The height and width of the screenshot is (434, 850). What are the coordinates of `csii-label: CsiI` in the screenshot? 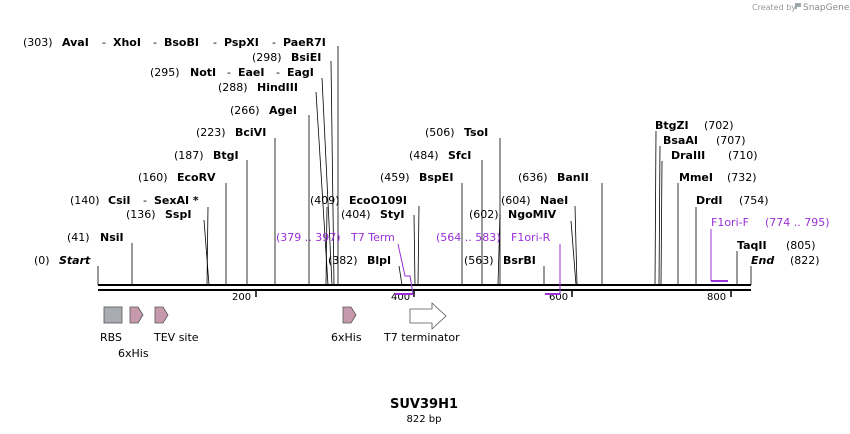 It's located at (119, 200).